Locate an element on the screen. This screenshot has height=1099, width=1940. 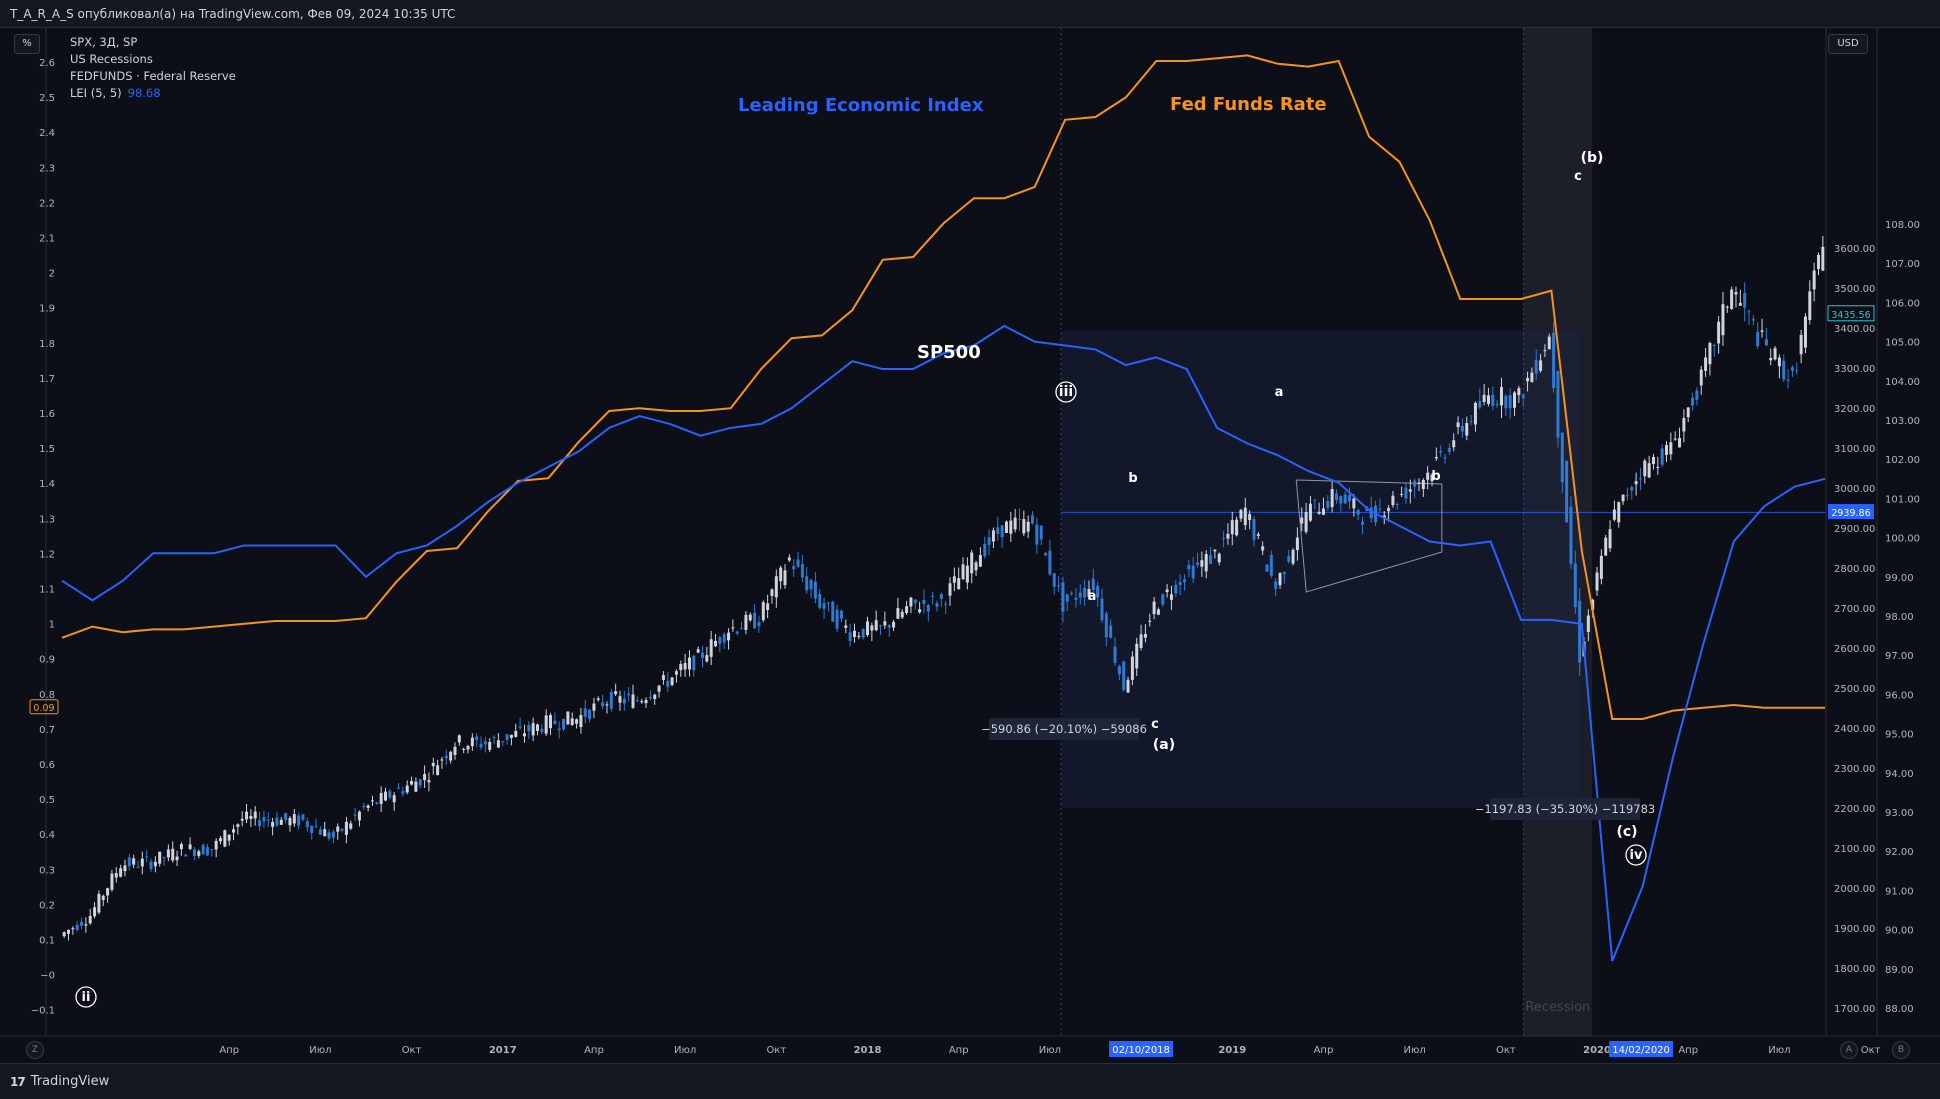
percent-scale-button: % is located at coordinates (27, 44).